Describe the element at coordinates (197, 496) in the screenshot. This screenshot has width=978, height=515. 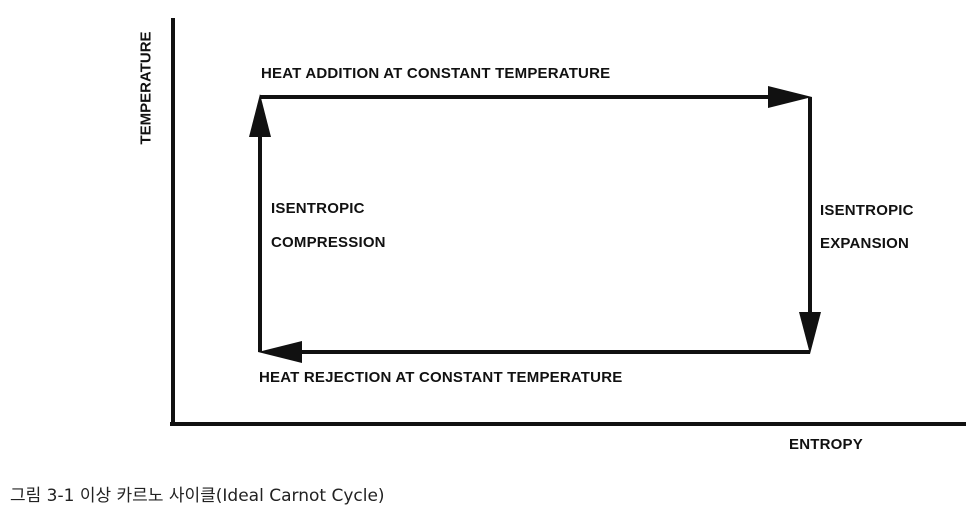
I see `figure-caption: 그림 3-1 이상 카르노 사이클(Ideal Carnot Cycle)` at that location.